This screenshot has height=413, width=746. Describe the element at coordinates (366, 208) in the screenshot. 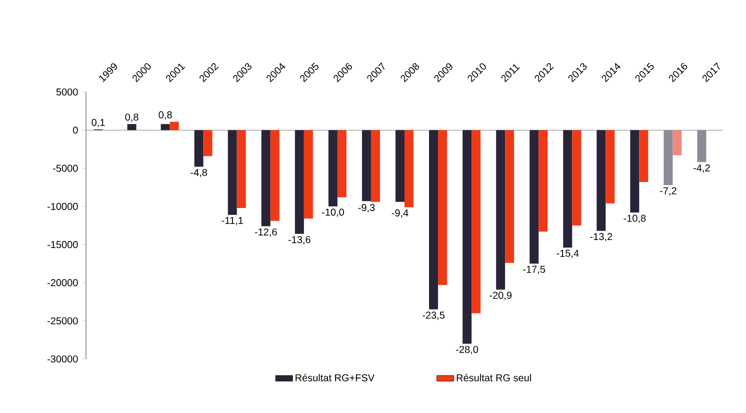

I see `annotation: -9,3` at that location.